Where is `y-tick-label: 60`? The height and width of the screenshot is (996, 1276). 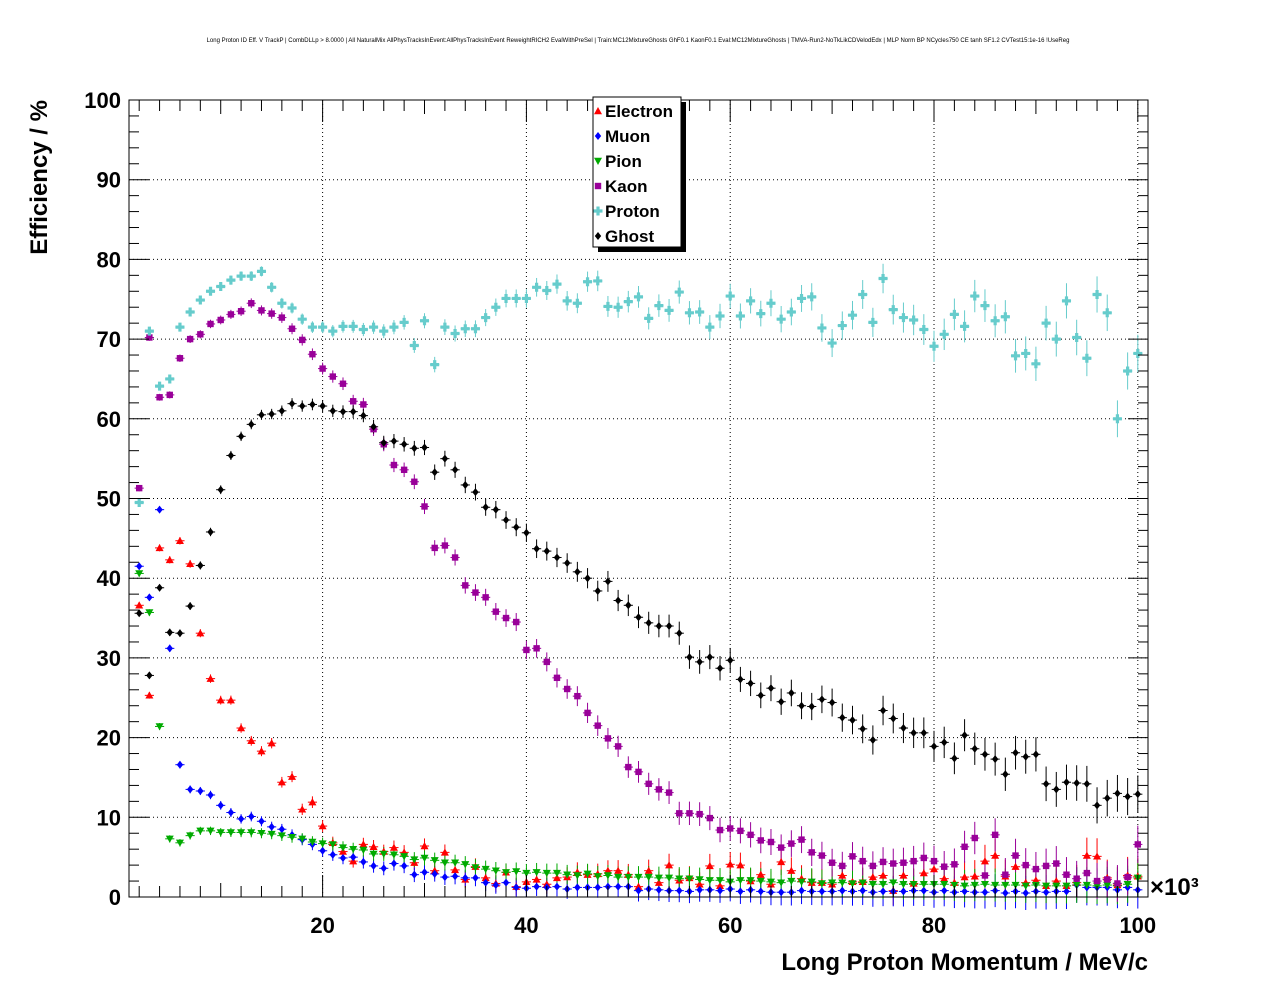
y-tick-label: 60 is located at coordinates (109, 419).